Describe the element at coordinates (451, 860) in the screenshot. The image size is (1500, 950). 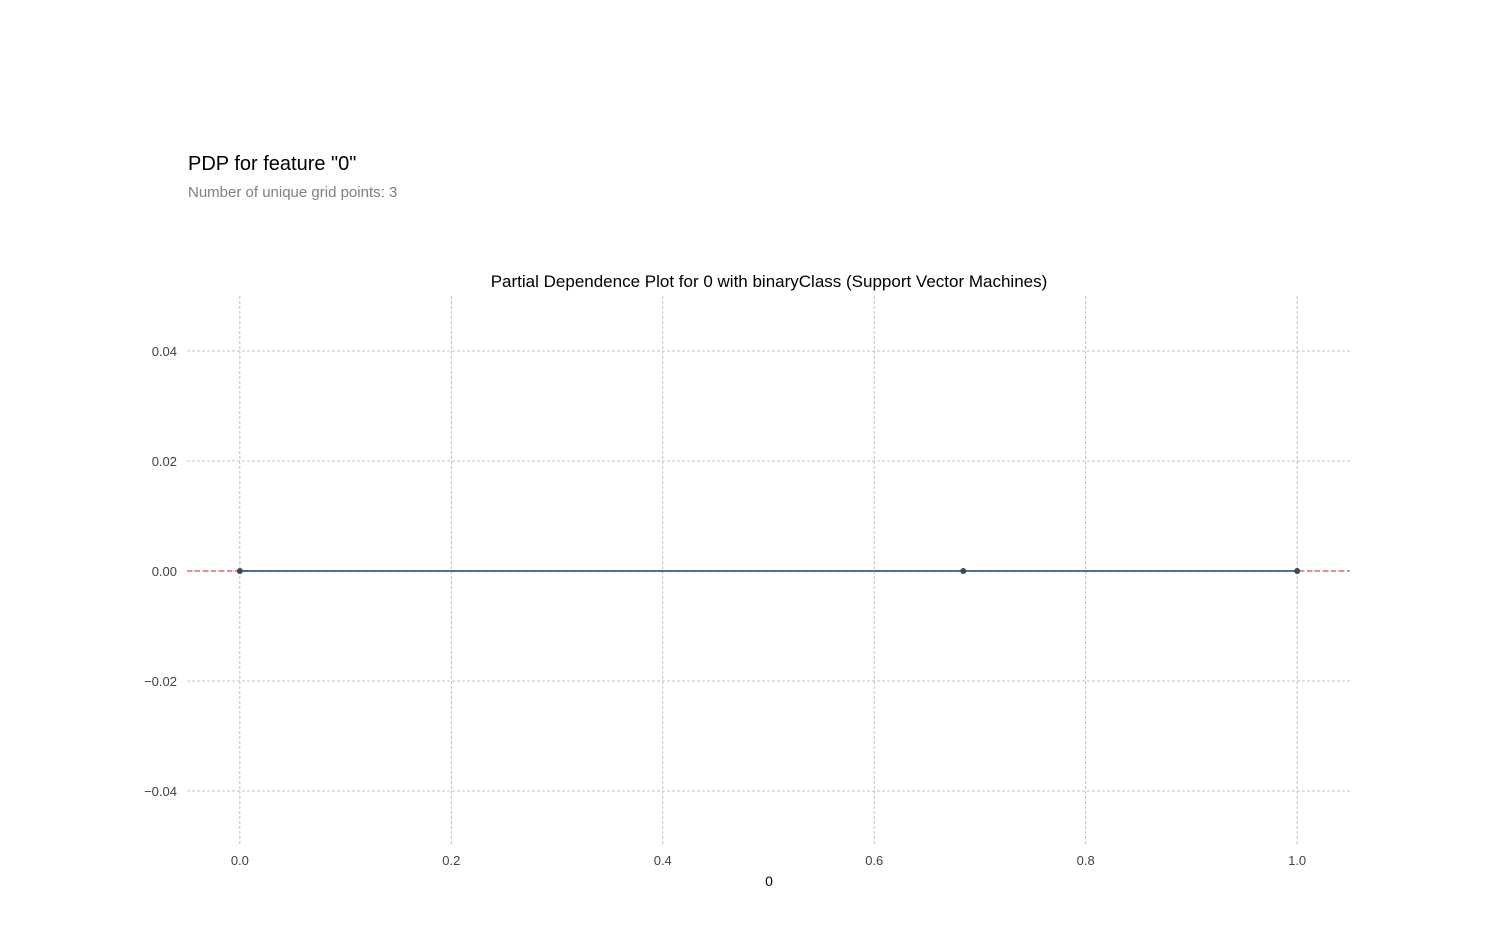
I see `x-tick-label: 0.2` at that location.